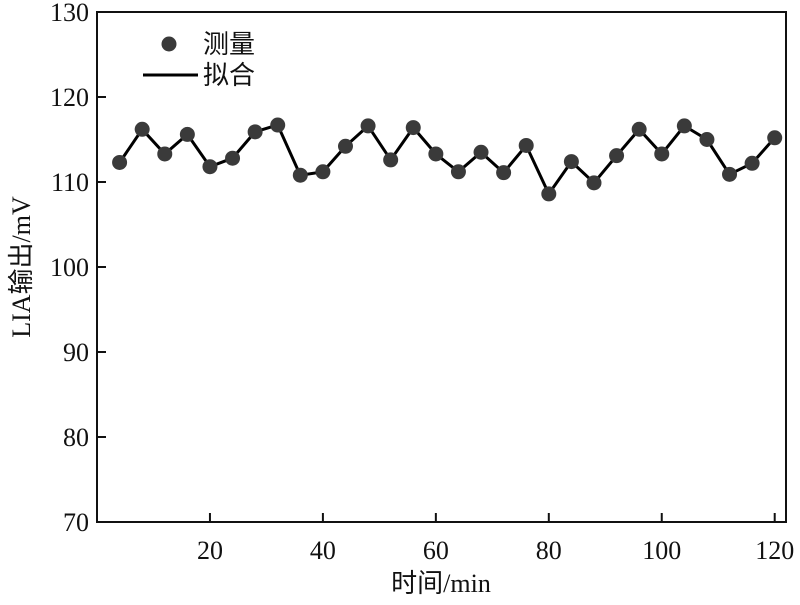  What do you see at coordinates (69, 267) in the screenshot?
I see `y-tick-label: 100` at bounding box center [69, 267].